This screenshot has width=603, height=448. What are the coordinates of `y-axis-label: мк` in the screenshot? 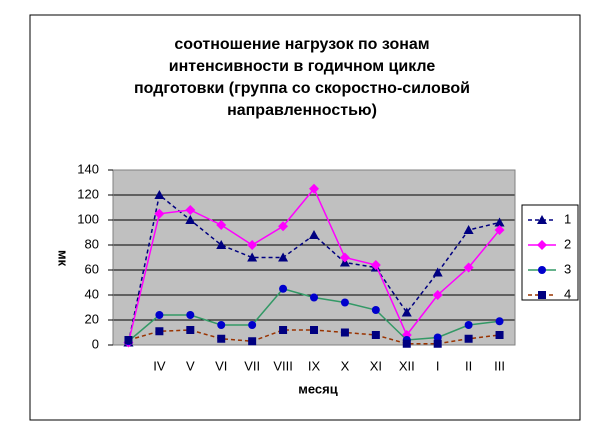 It's located at (63, 258).